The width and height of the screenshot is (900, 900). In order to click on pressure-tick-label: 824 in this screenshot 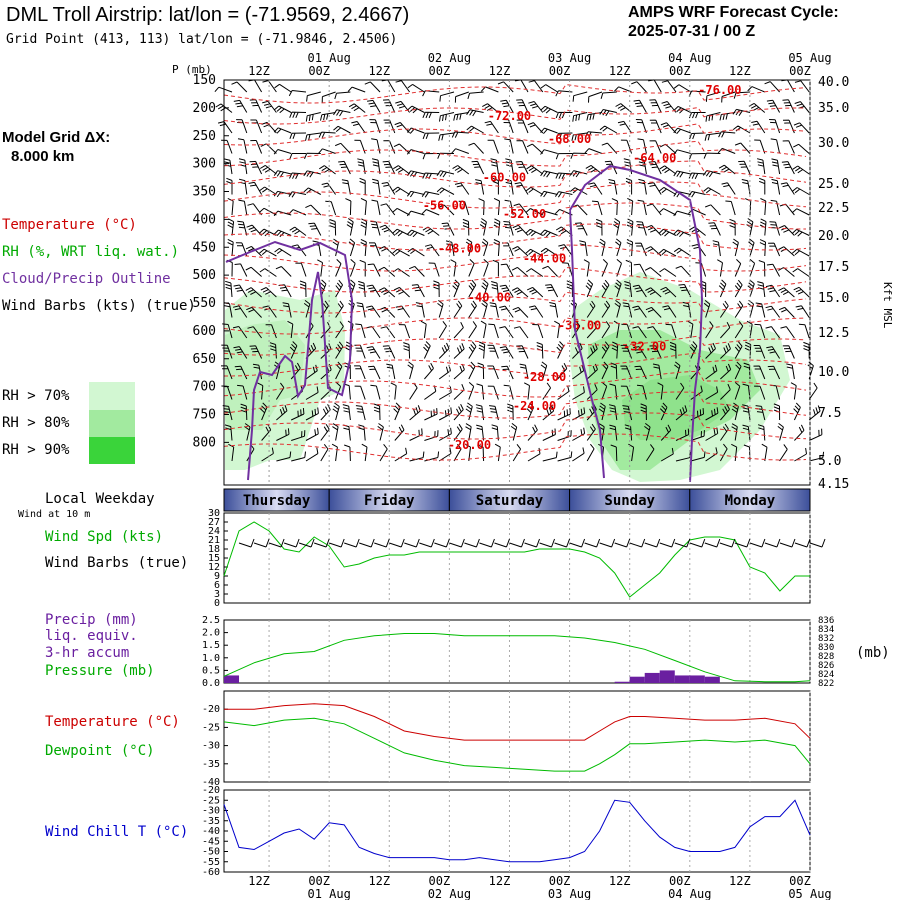, I will do `click(826, 675)`.